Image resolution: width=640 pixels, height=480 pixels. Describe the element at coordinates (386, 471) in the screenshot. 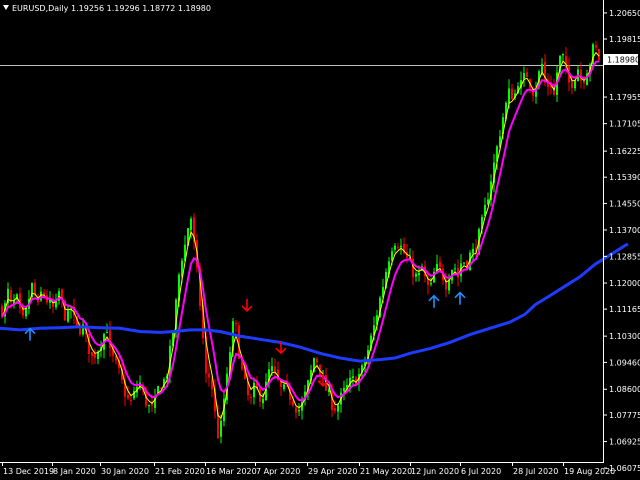

I see `x-tick-label: 21 May 2020` at that location.